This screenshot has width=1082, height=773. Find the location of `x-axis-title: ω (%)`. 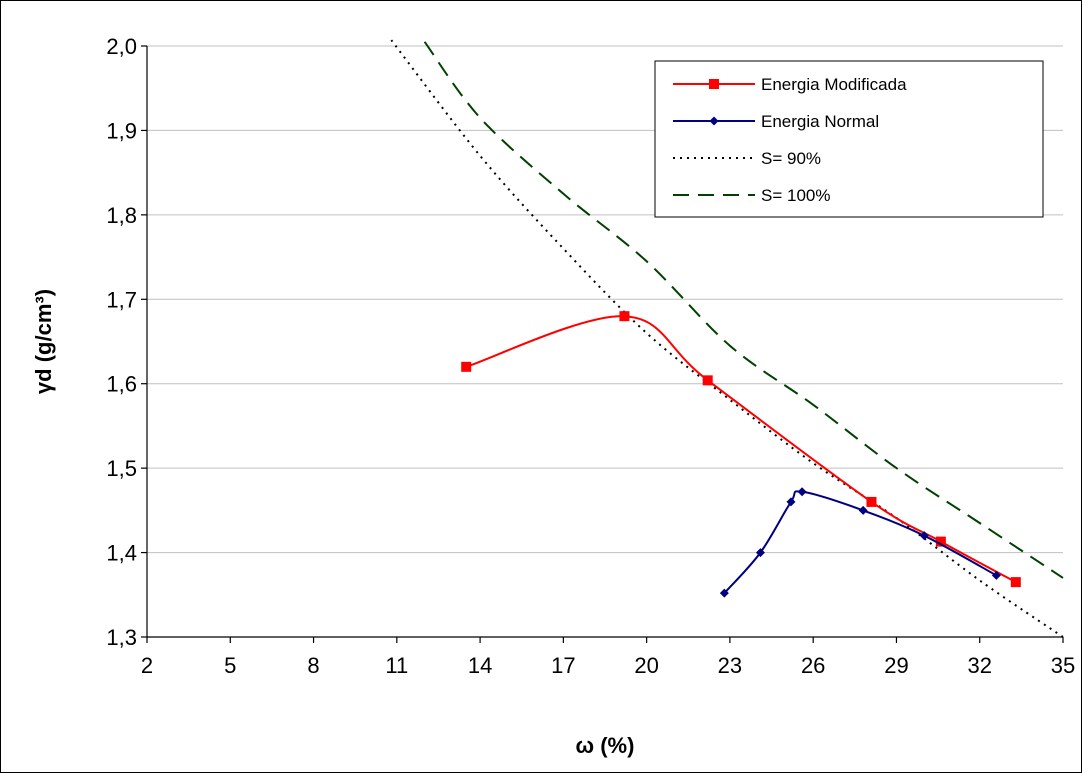

x-axis-title: ω (%) is located at coordinates (605, 745).